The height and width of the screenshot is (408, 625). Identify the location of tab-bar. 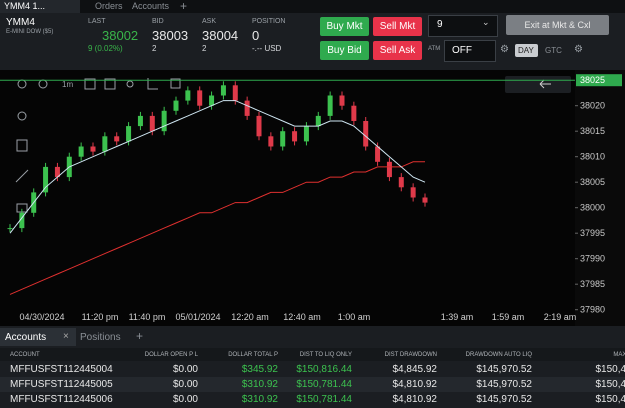
(312, 6).